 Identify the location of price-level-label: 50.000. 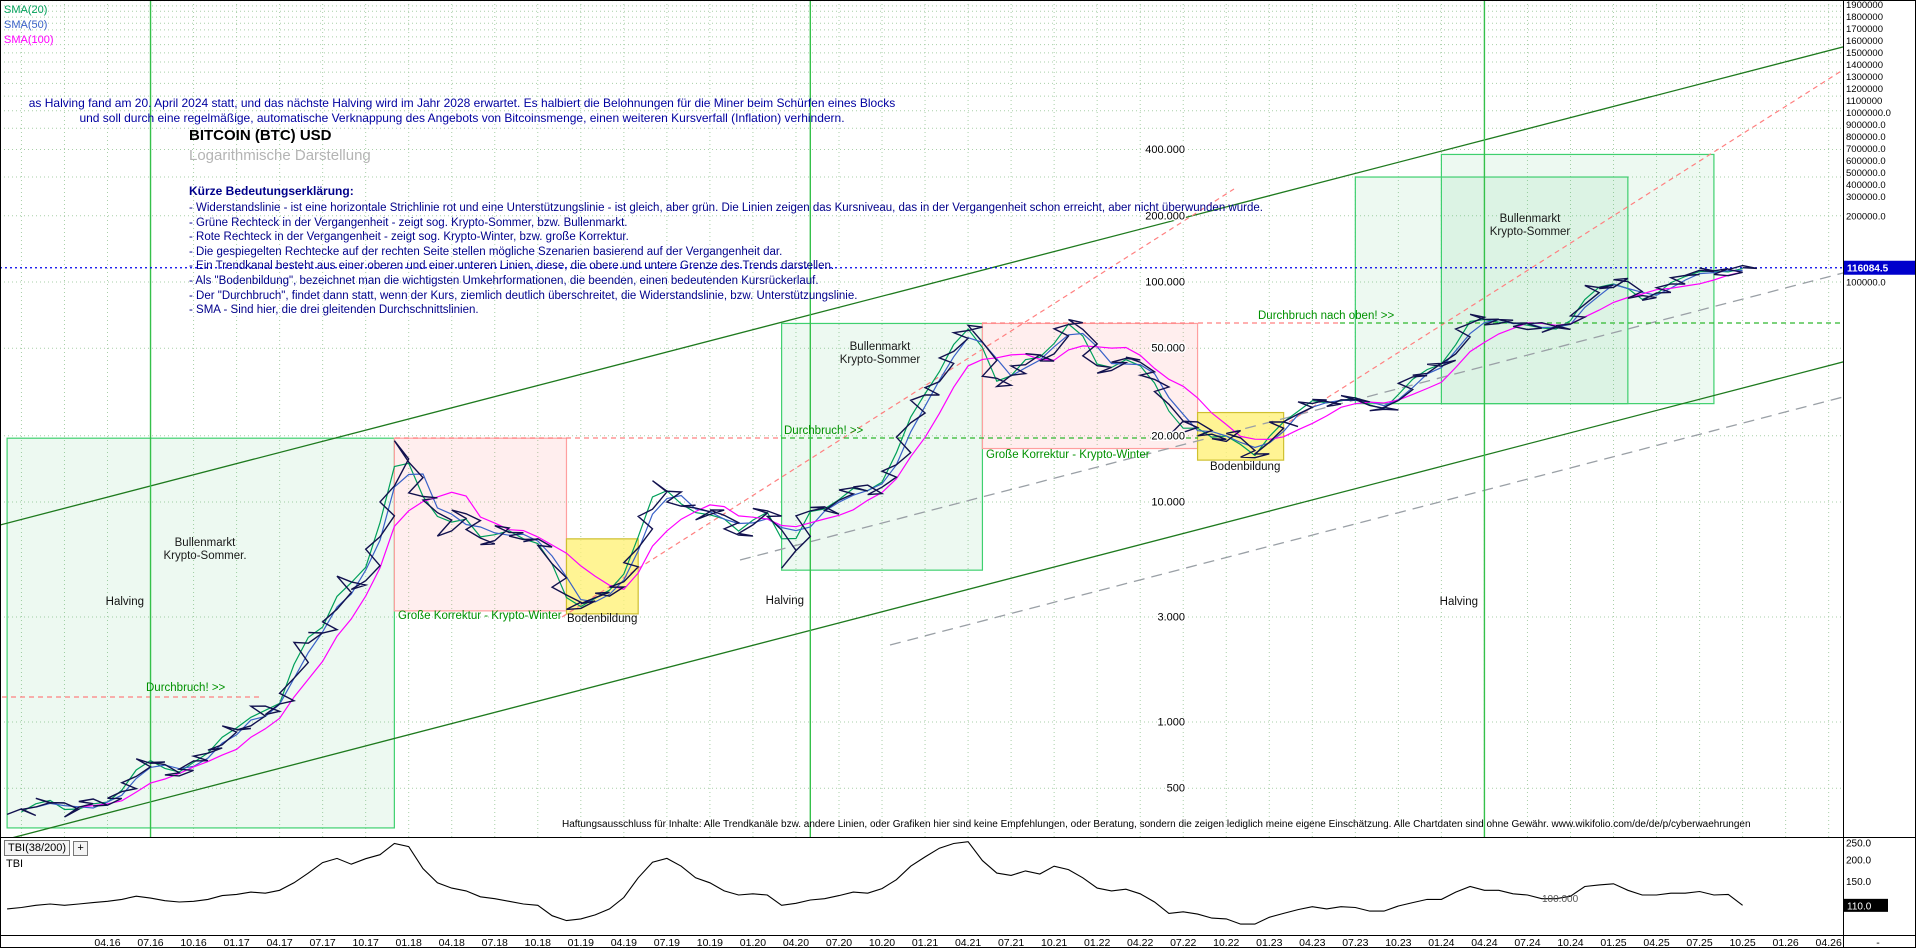
(1168, 349).